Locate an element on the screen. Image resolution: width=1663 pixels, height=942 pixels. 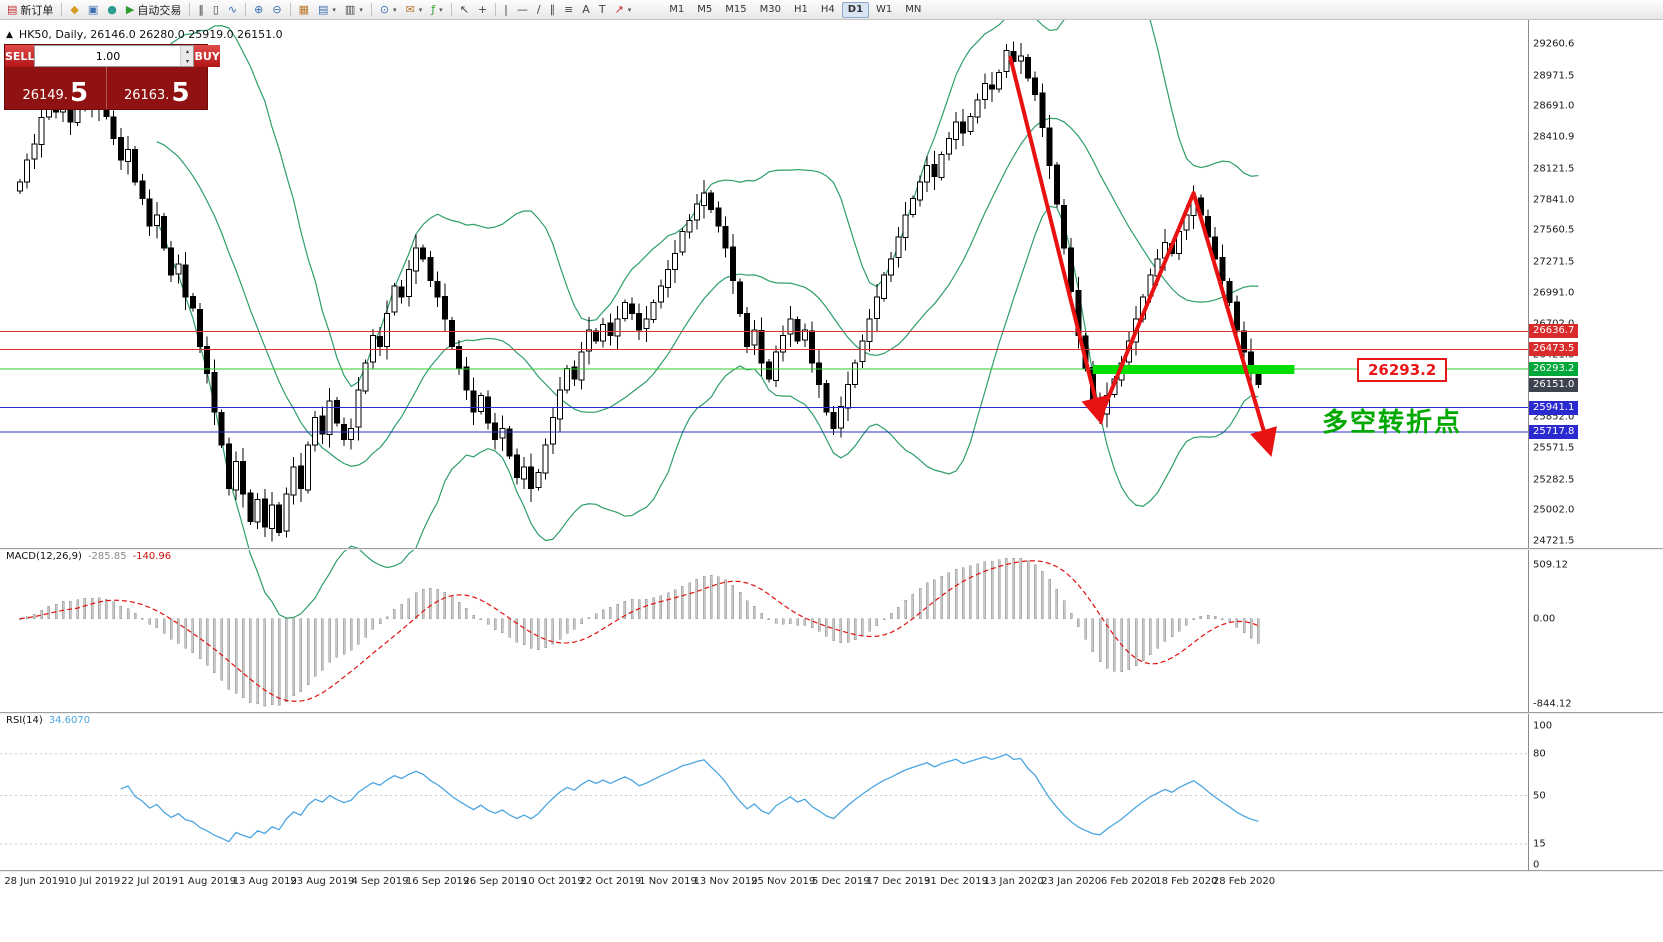
zoom-out-icon: ⊖ is located at coordinates (277, 9).